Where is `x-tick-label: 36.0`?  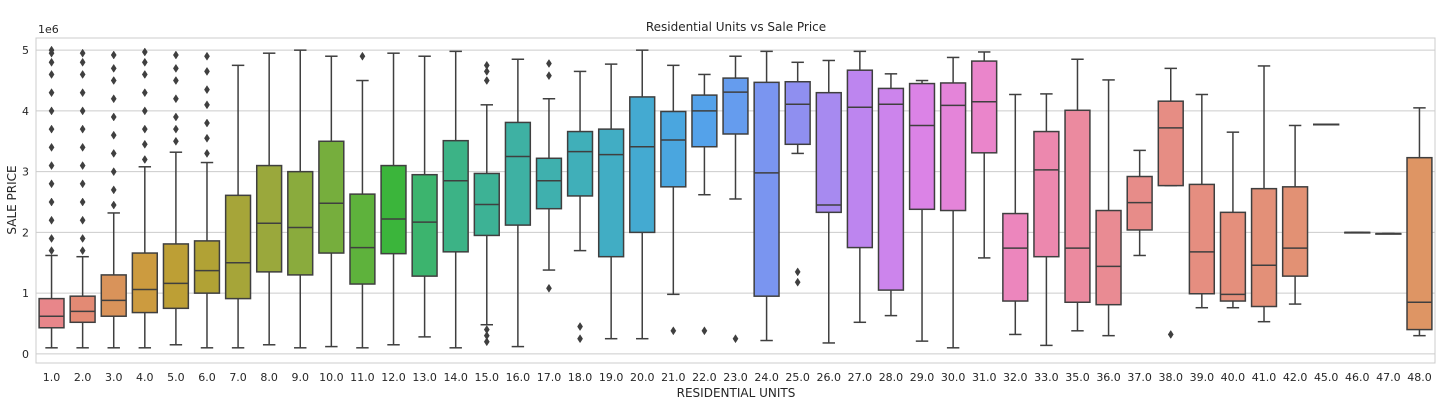 x-tick-label: 36.0 is located at coordinates (1108, 377).